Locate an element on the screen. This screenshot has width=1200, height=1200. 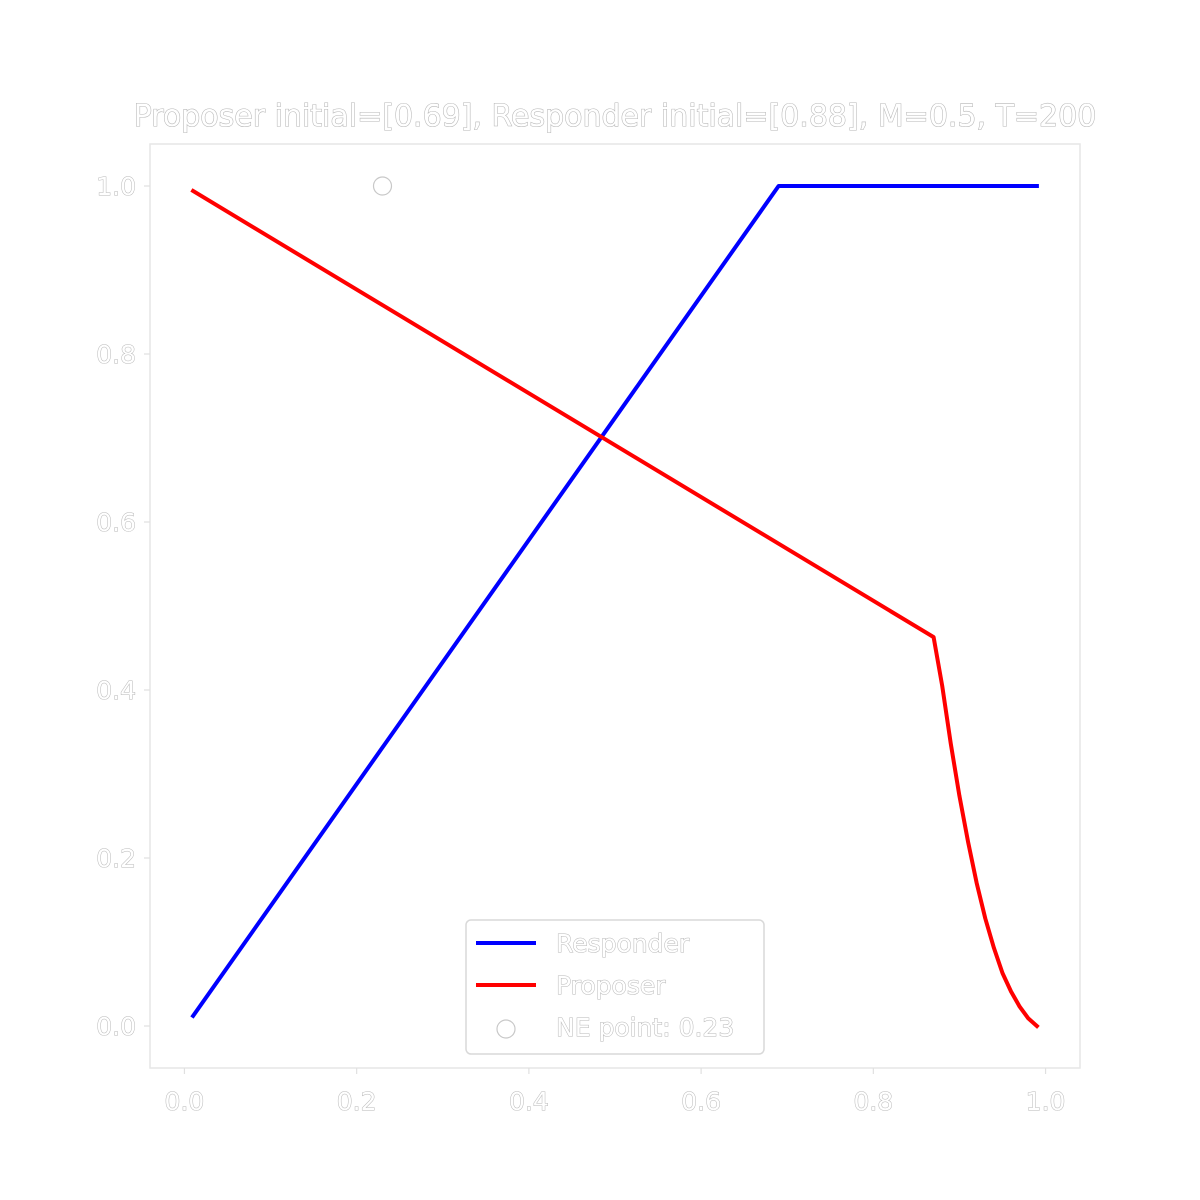
legend: Responder Proposer NE point: 0.23 is located at coordinates (615, 987).